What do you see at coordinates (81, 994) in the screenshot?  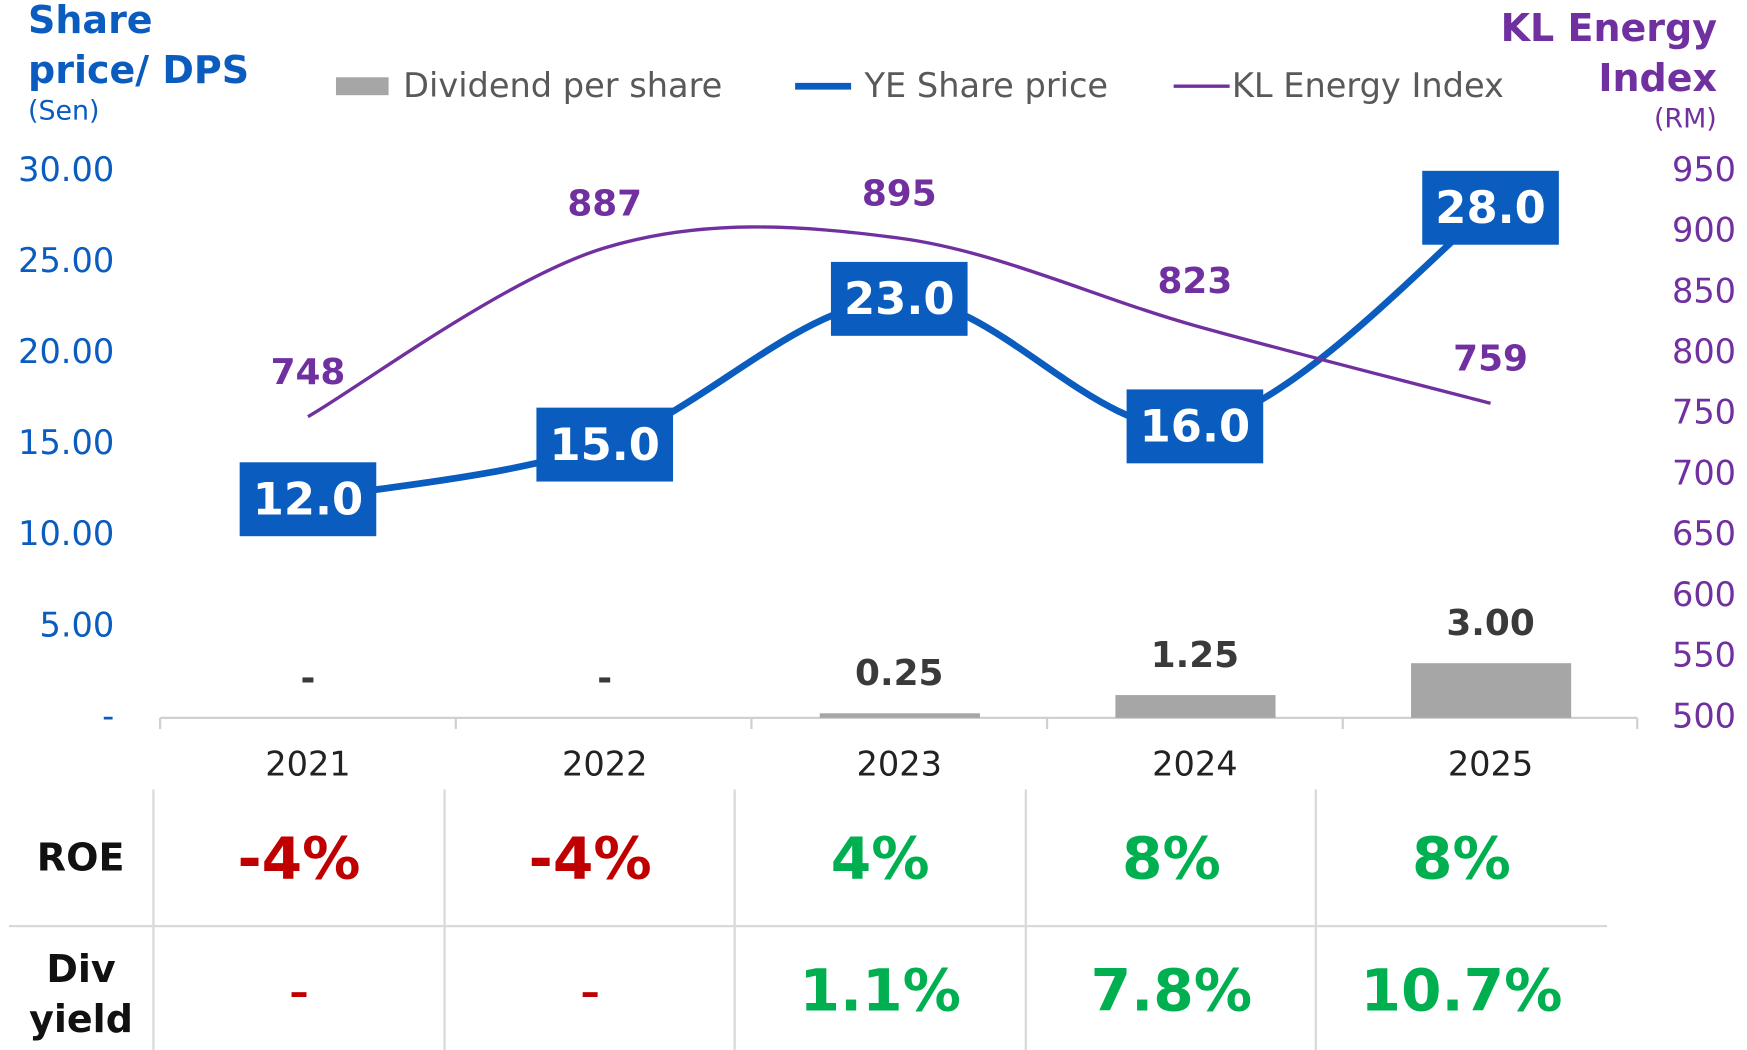 I see `row-label: Div yield` at bounding box center [81, 994].